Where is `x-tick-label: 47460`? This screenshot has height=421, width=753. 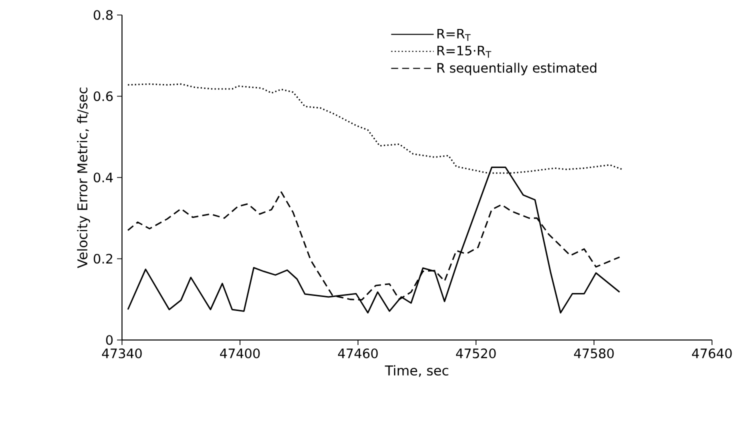 x-tick-label: 47460 is located at coordinates (358, 353).